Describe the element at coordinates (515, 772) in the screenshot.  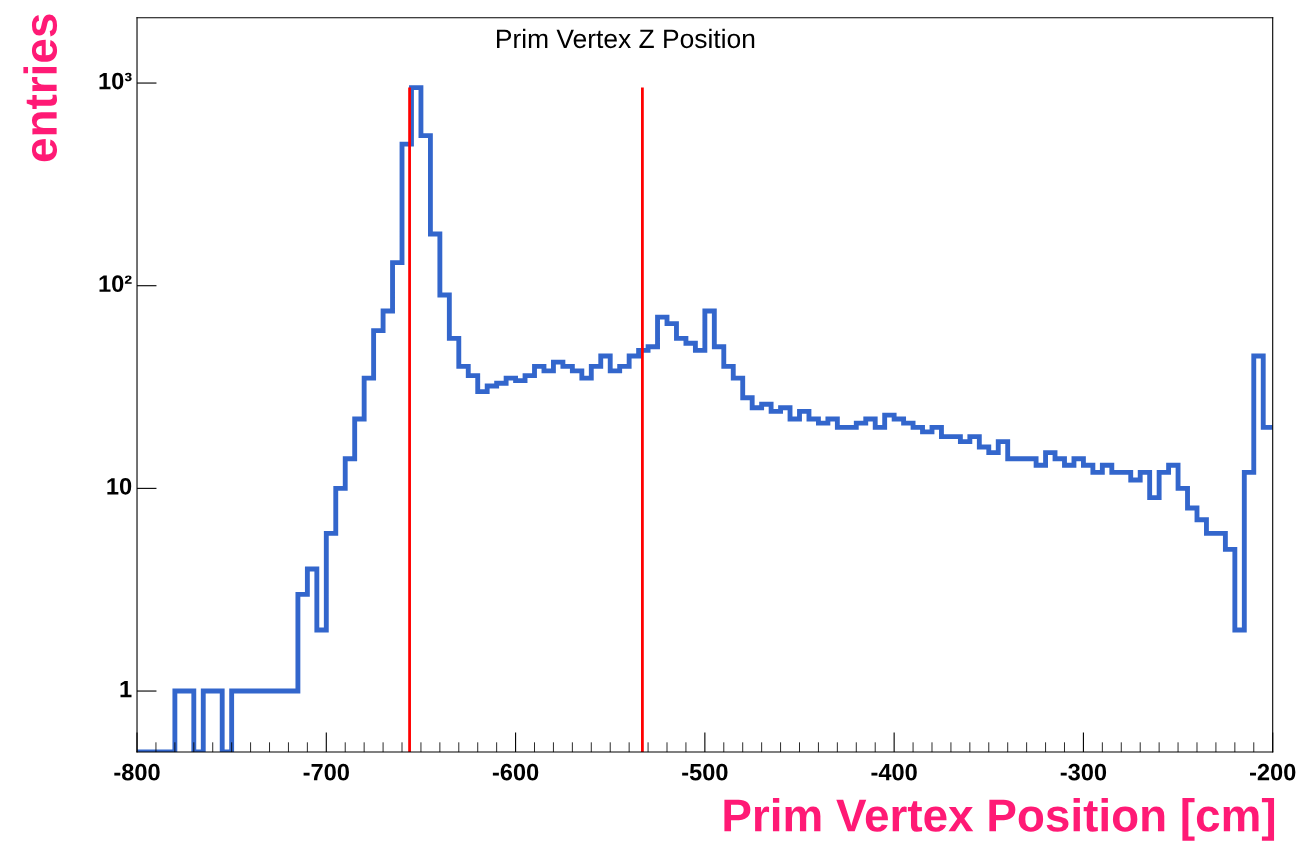
I see `x-tick-label: -600` at that location.